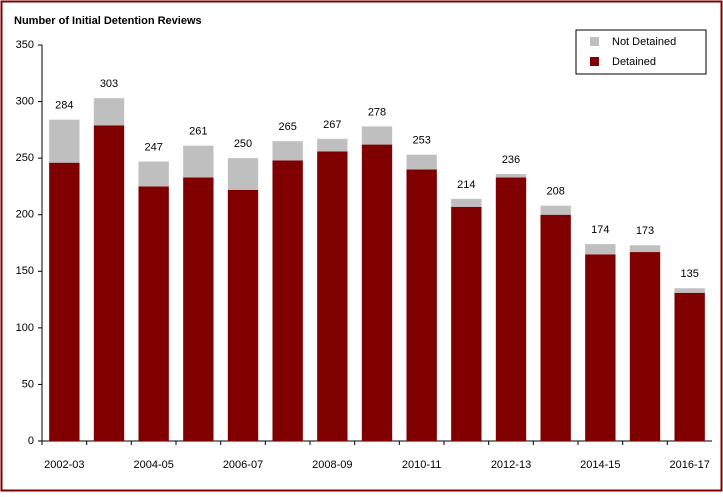 The height and width of the screenshot is (497, 723). What do you see at coordinates (153, 465) in the screenshot?
I see `x-tick-label: 2004-05` at bounding box center [153, 465].